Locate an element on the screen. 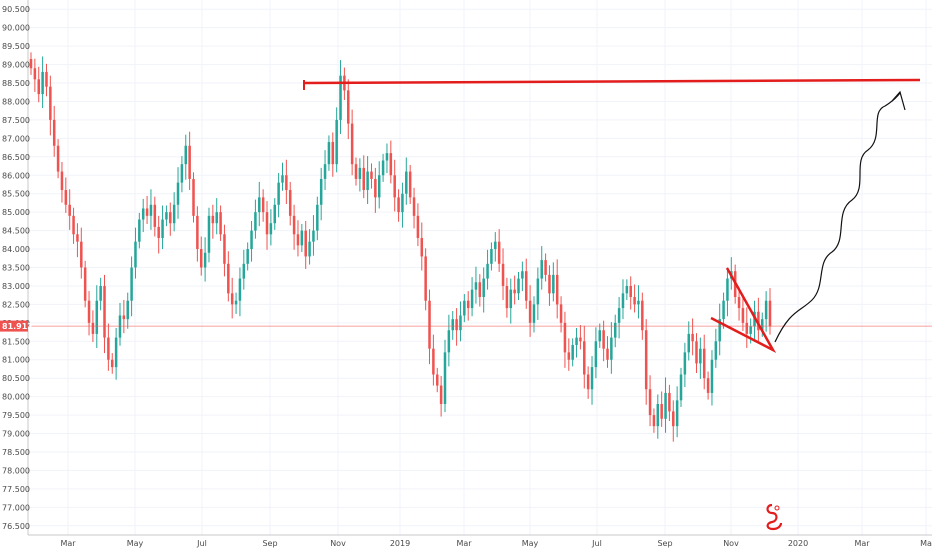  y-tick-label: 78.000 is located at coordinates (16, 470).